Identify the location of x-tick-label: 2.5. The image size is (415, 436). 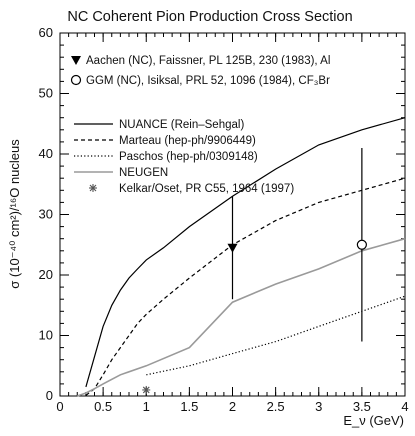
(276, 406).